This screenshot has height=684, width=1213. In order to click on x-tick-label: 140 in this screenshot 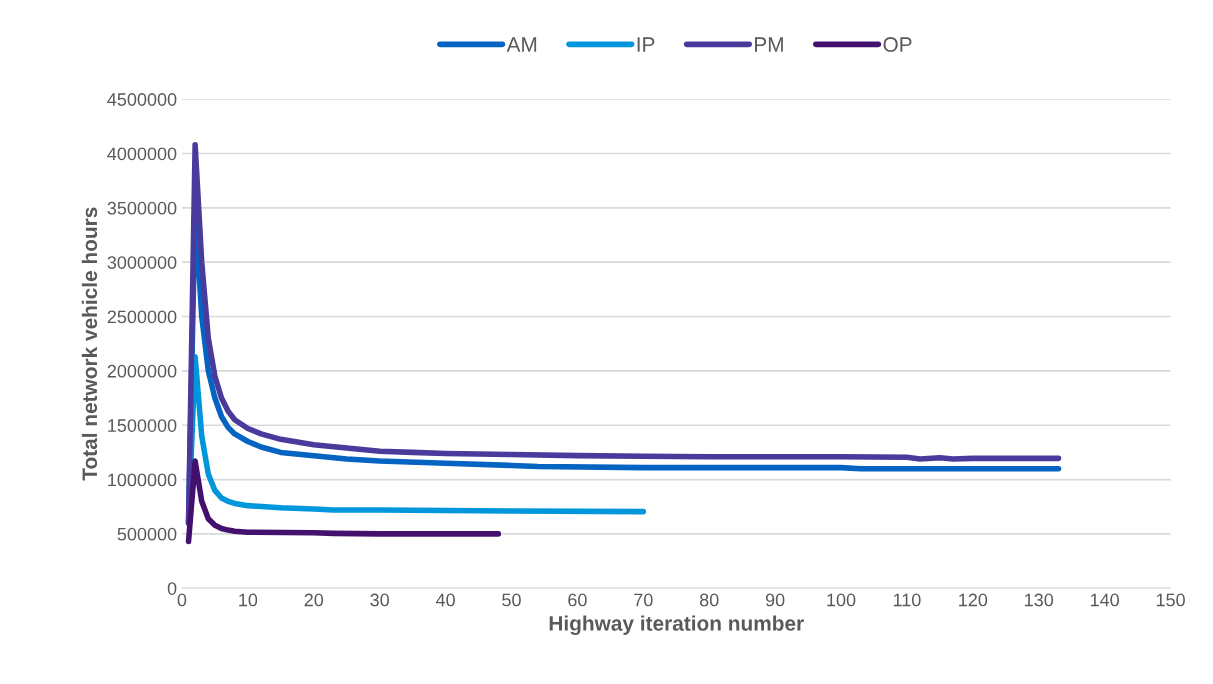, I will do `click(1104, 600)`.